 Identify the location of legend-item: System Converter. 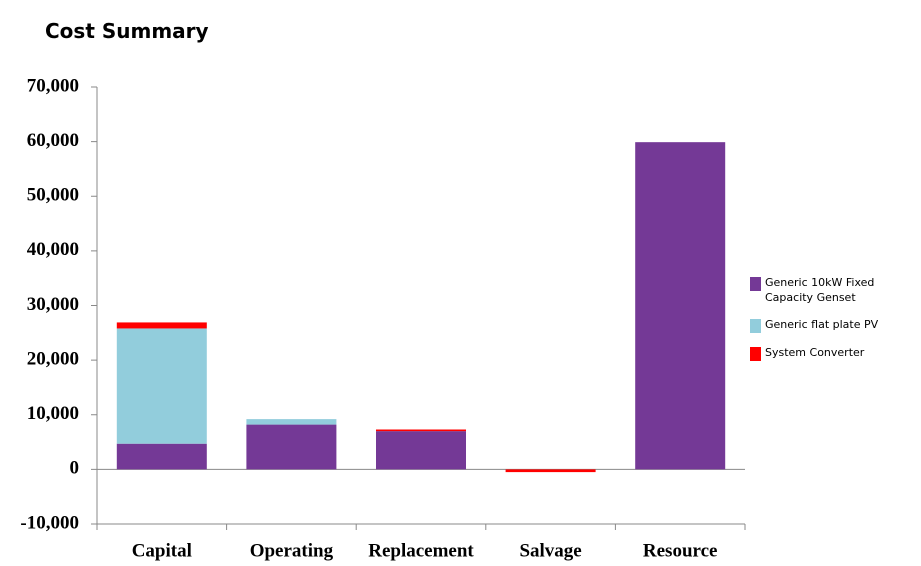
(815, 353).